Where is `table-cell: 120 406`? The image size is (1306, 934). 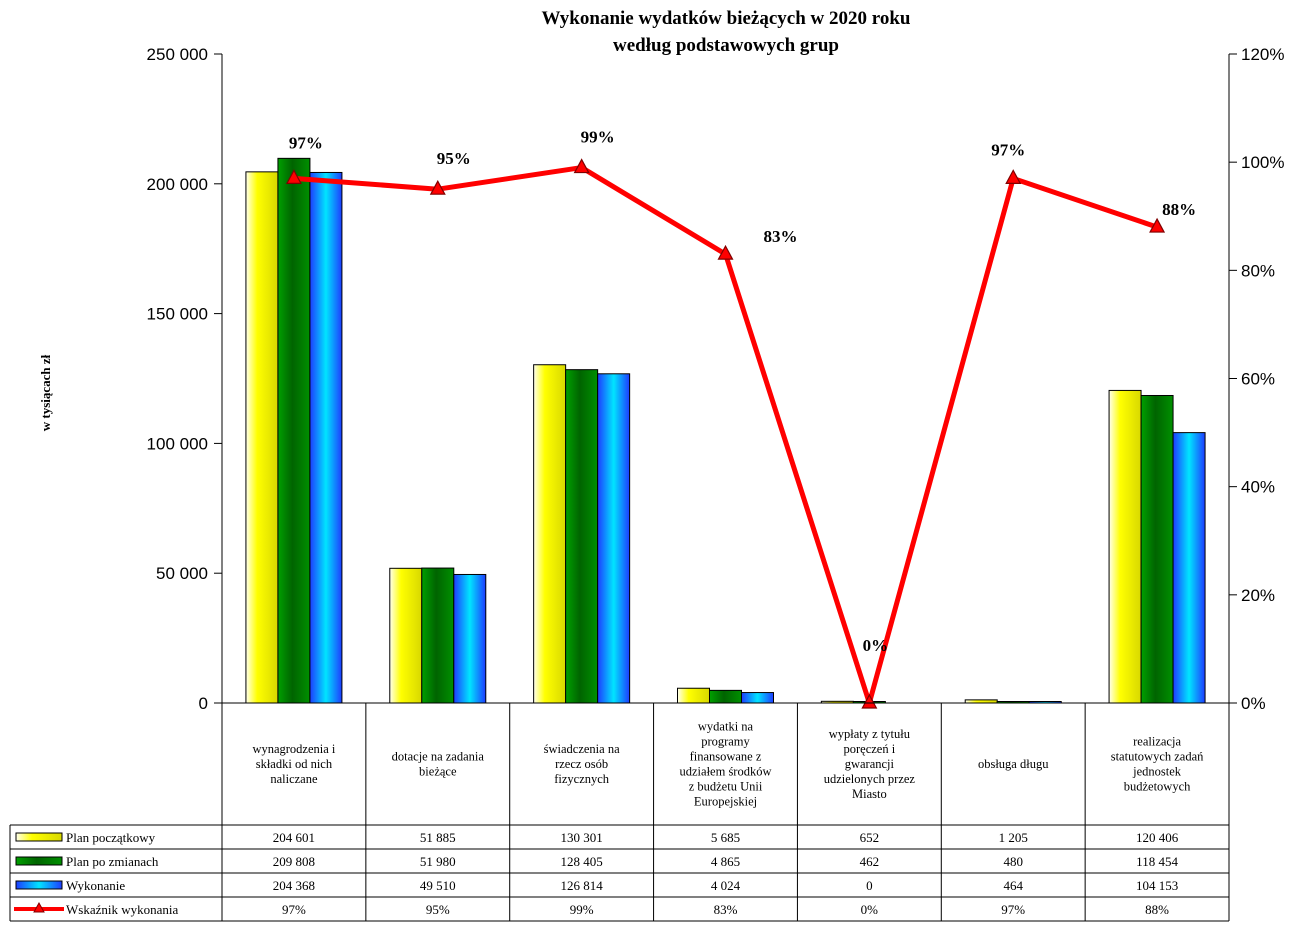 table-cell: 120 406 is located at coordinates (1157, 837).